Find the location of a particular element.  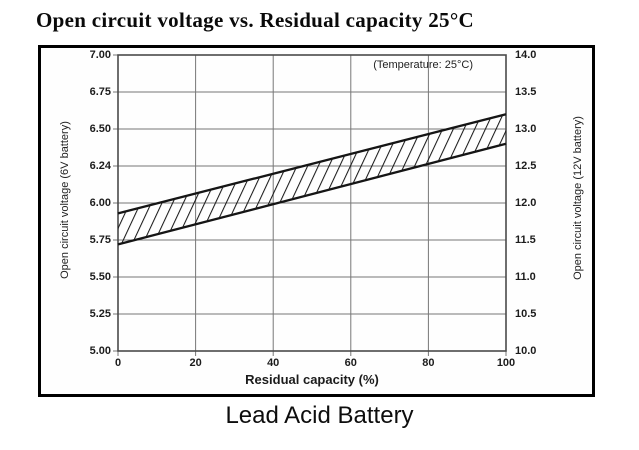

x-axis-tick: 100 is located at coordinates (506, 363).